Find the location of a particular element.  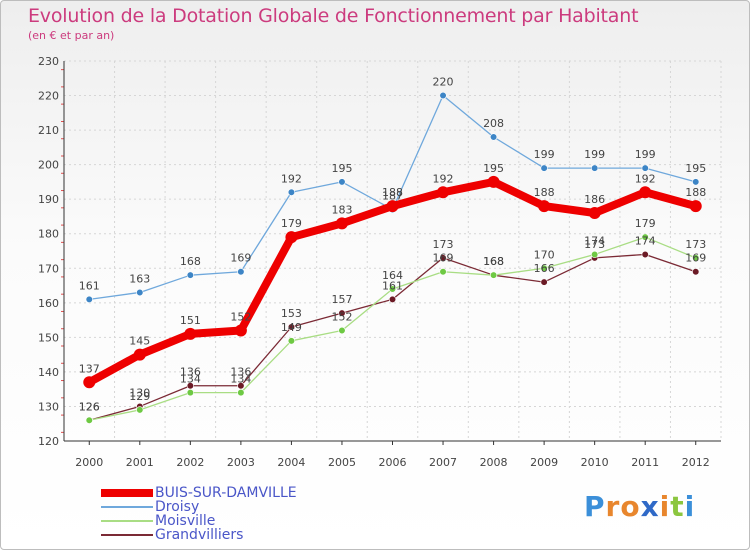

legend-item-buis: BUIS-SUR-DAMVILLE is located at coordinates (199, 493).